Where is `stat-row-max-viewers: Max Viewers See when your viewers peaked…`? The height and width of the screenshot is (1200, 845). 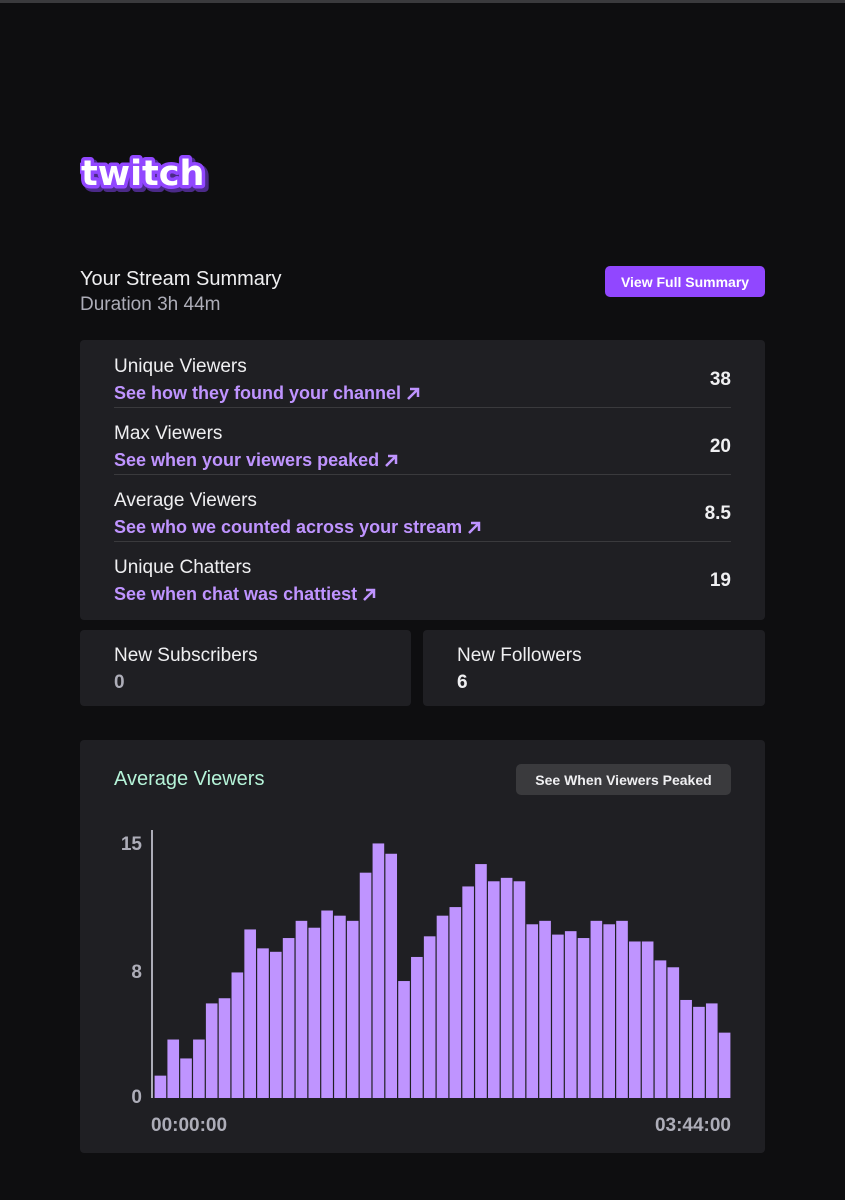
stat-row-max-viewers: Max Viewers See when your viewers peaked… is located at coordinates (422, 441).